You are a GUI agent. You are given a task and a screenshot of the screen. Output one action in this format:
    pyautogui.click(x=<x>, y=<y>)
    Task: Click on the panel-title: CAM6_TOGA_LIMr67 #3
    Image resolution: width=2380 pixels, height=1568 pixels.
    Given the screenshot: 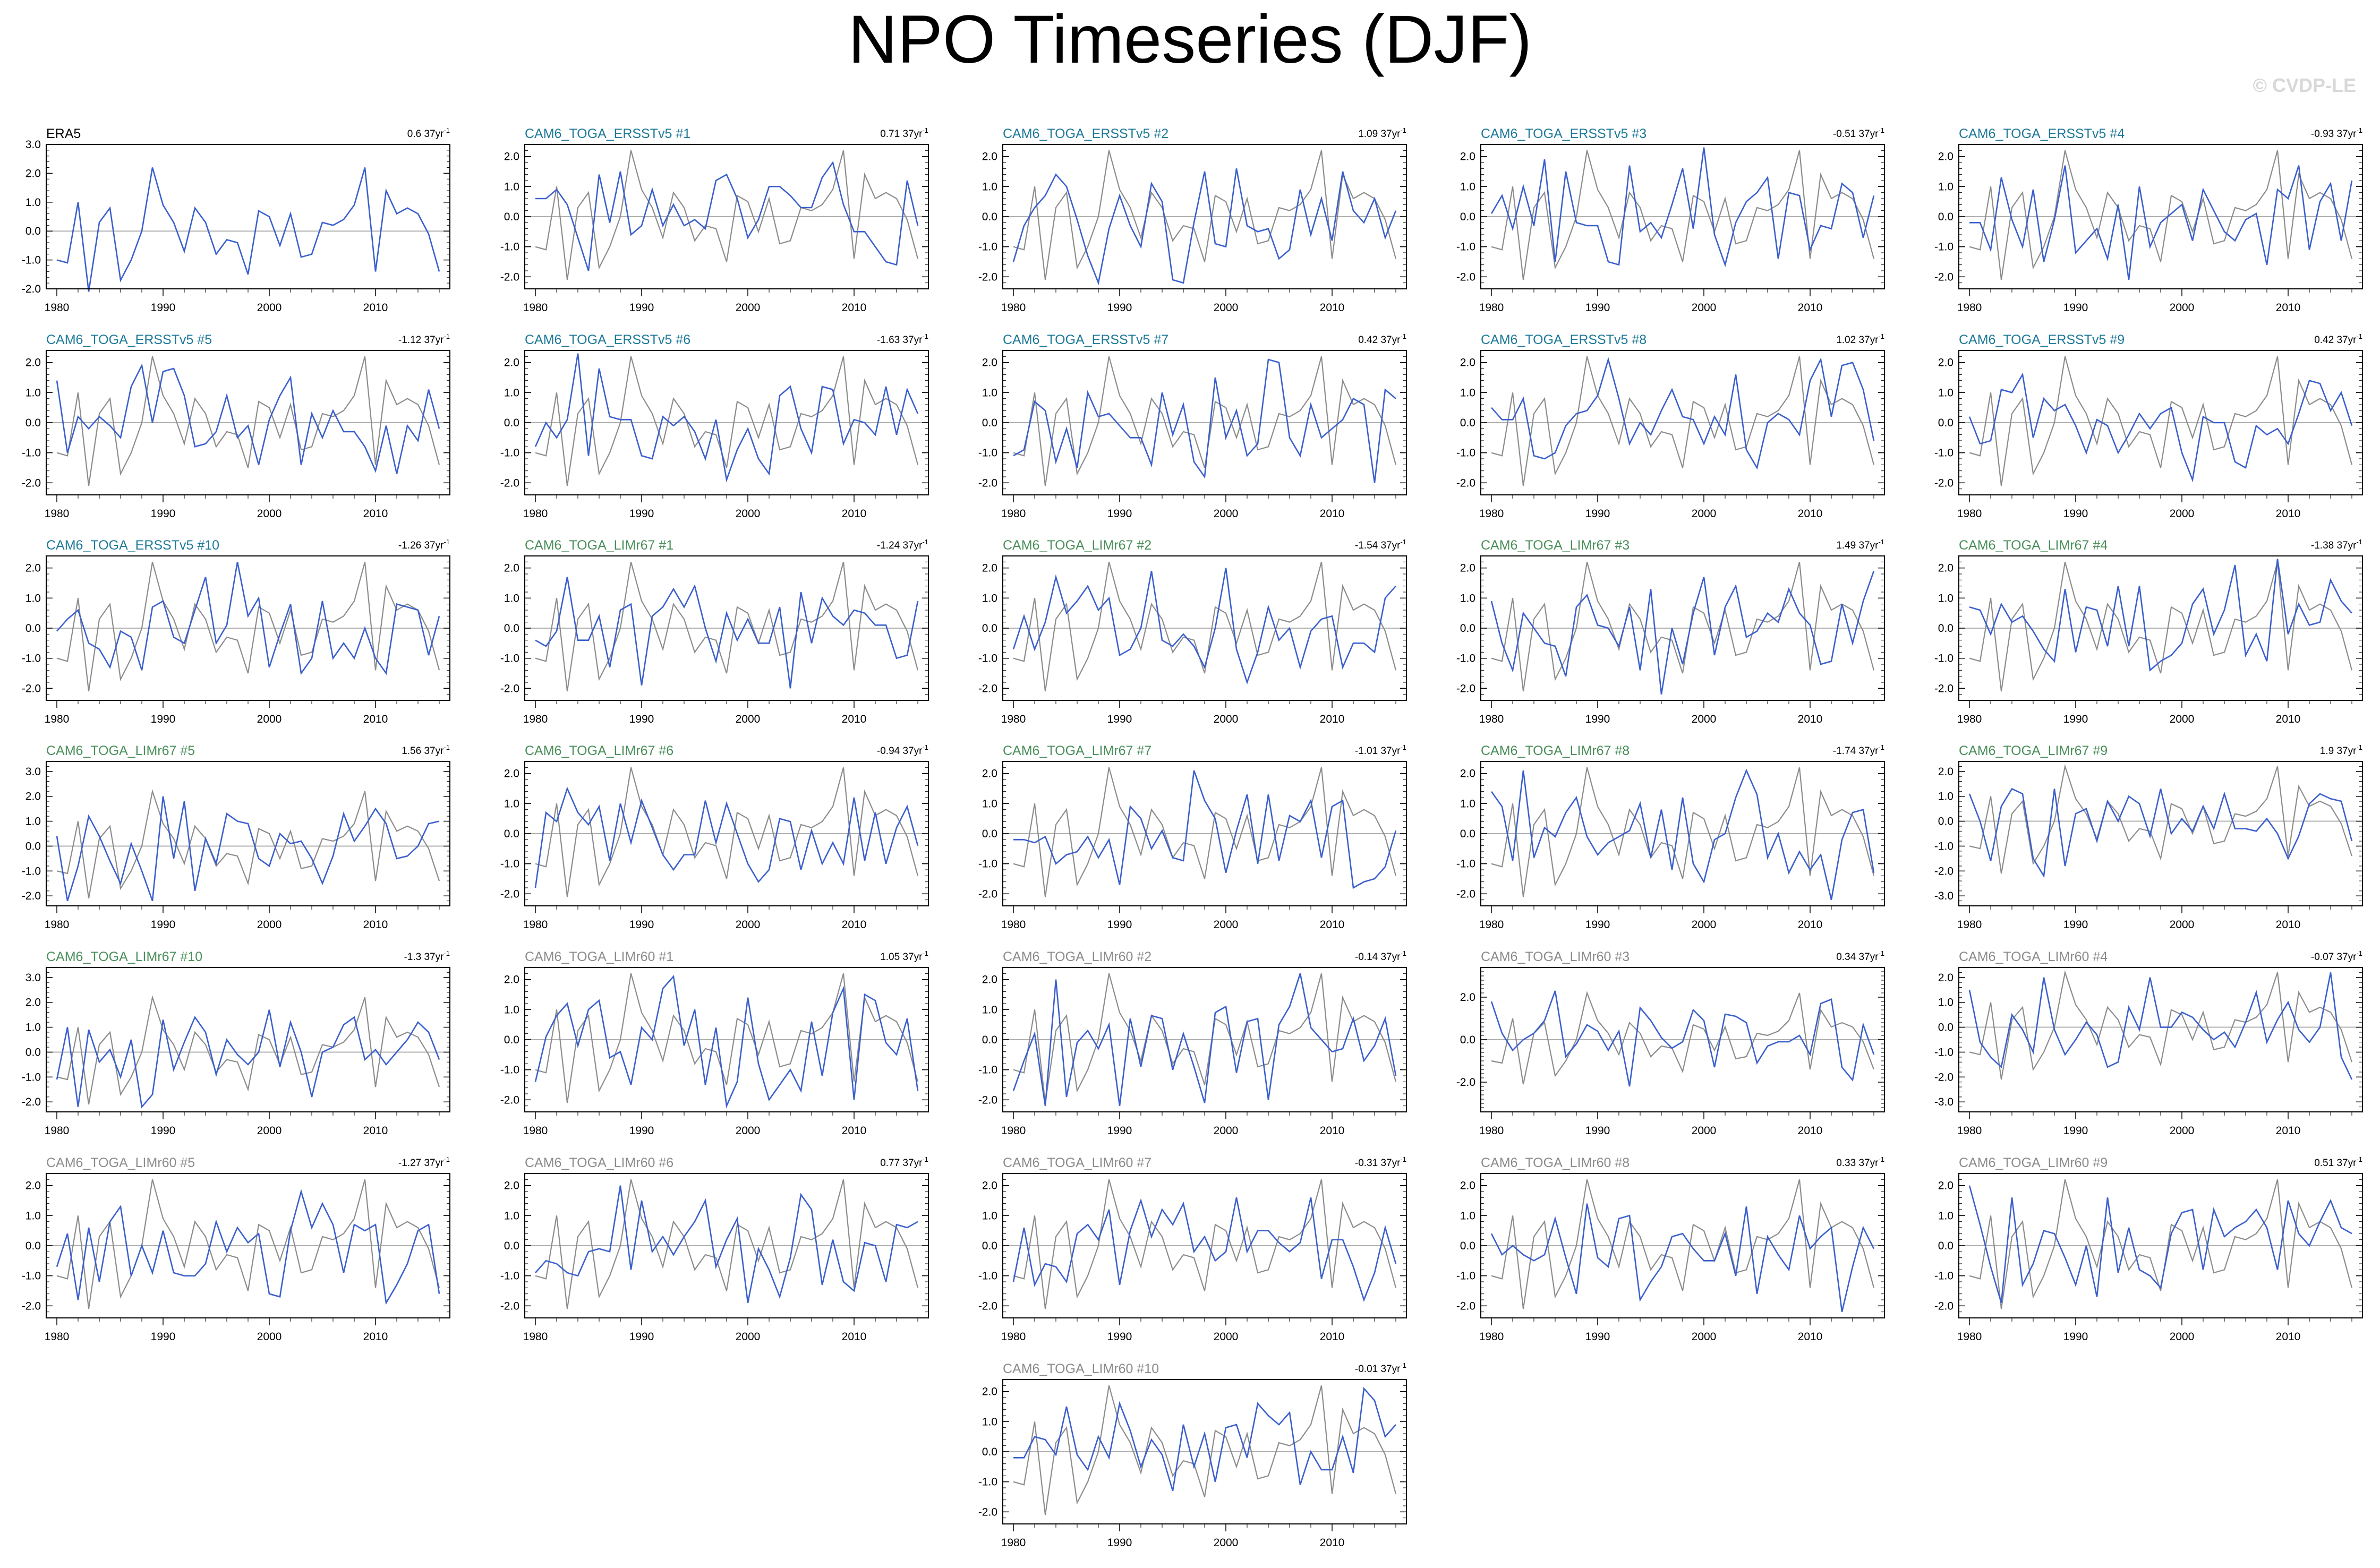 What is the action you would take?
    pyautogui.click(x=1555, y=545)
    